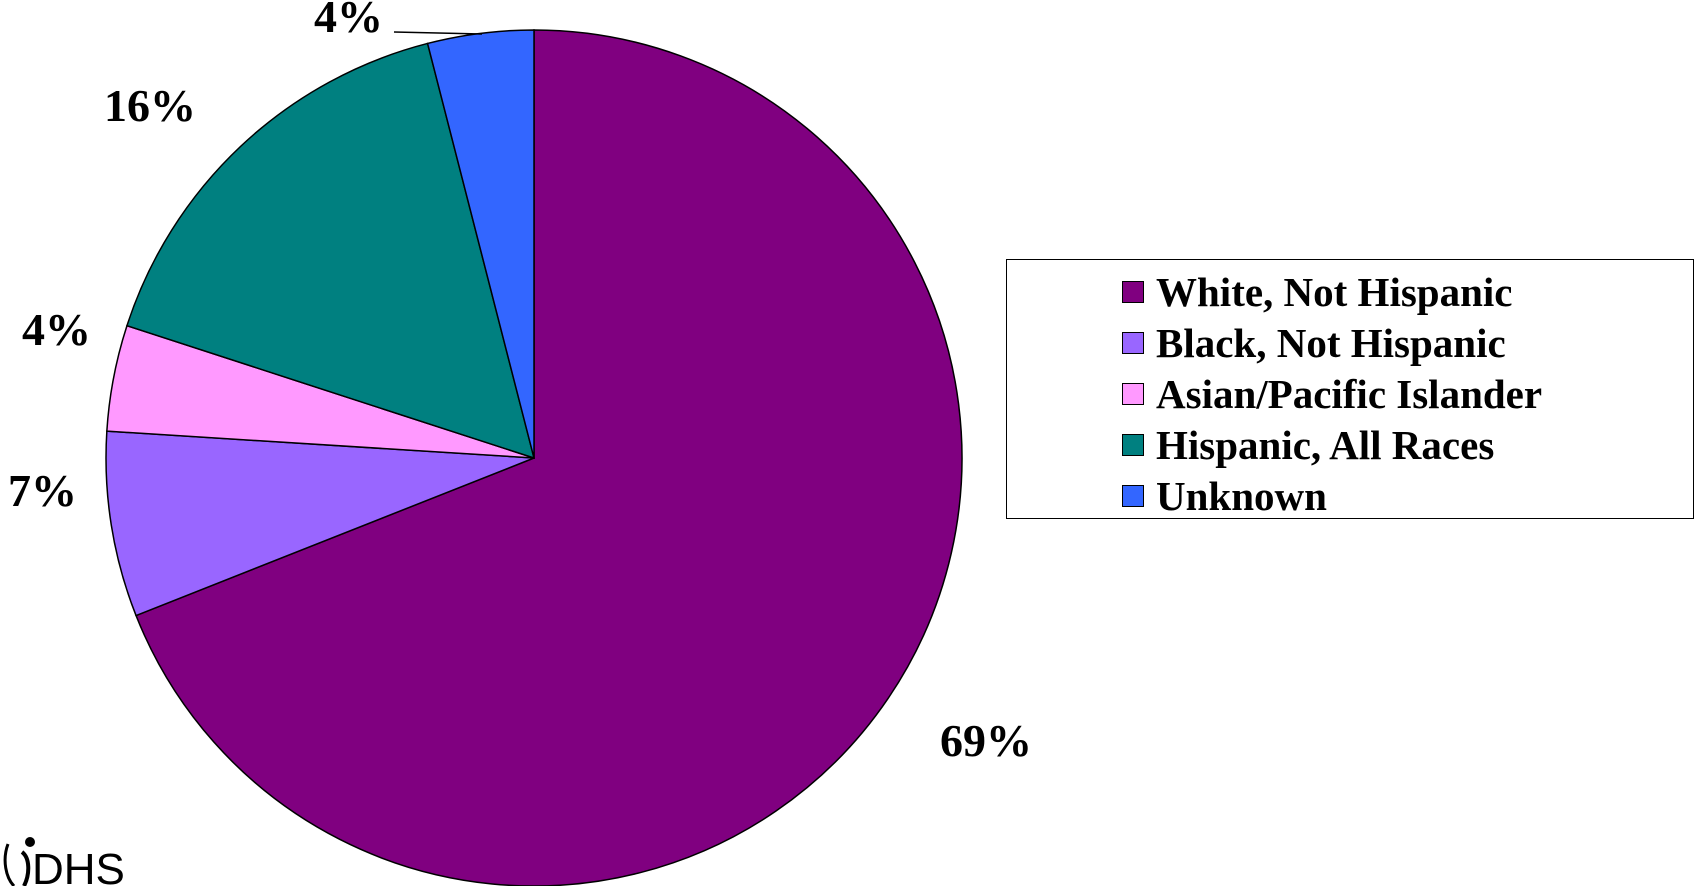  I want to click on data-label-black-not-hispanic: 7%, so click(42, 490).